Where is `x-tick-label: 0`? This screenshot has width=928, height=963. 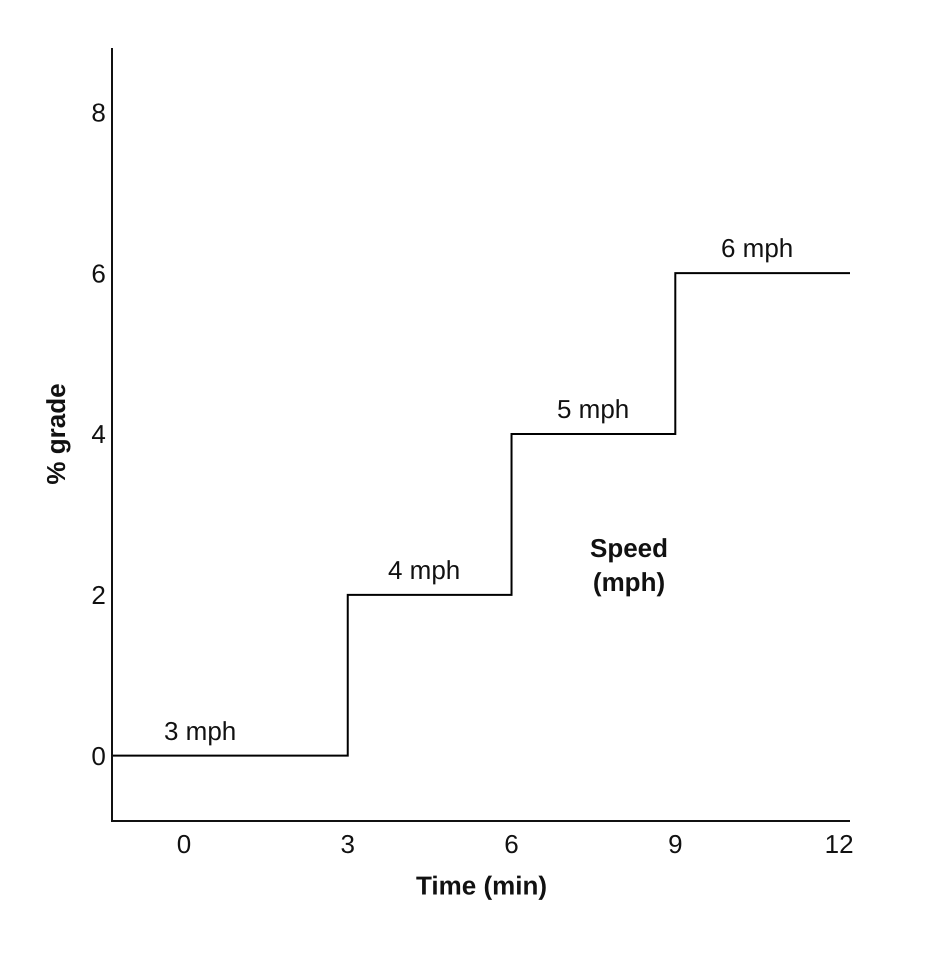 x-tick-label: 0 is located at coordinates (184, 844).